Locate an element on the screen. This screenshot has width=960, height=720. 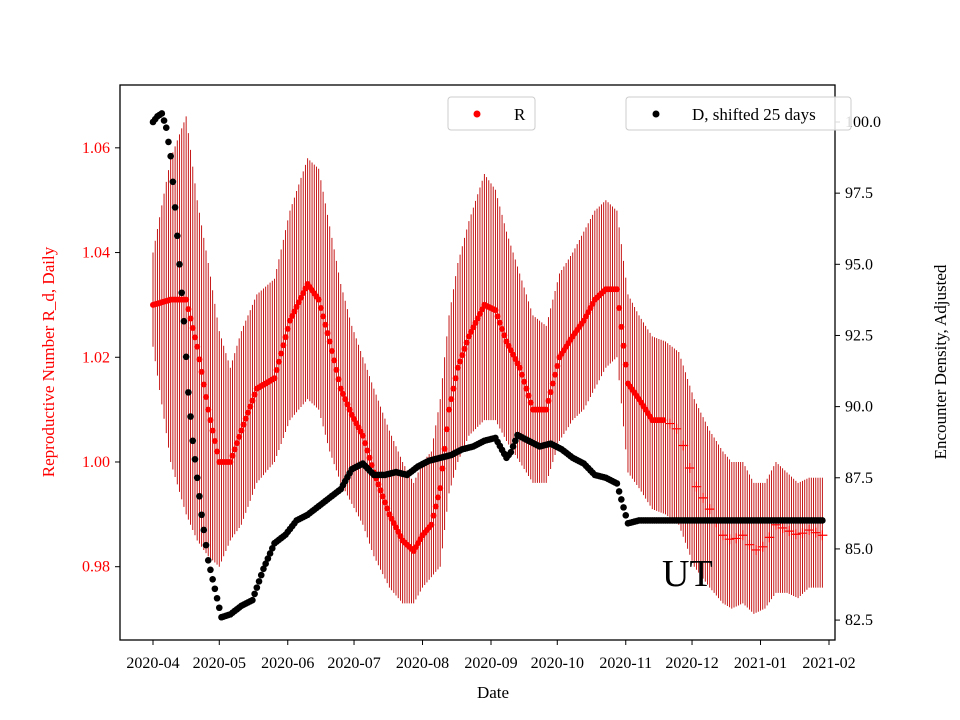
y-right-tick-label: 100.0 is located at coordinates (863, 122).